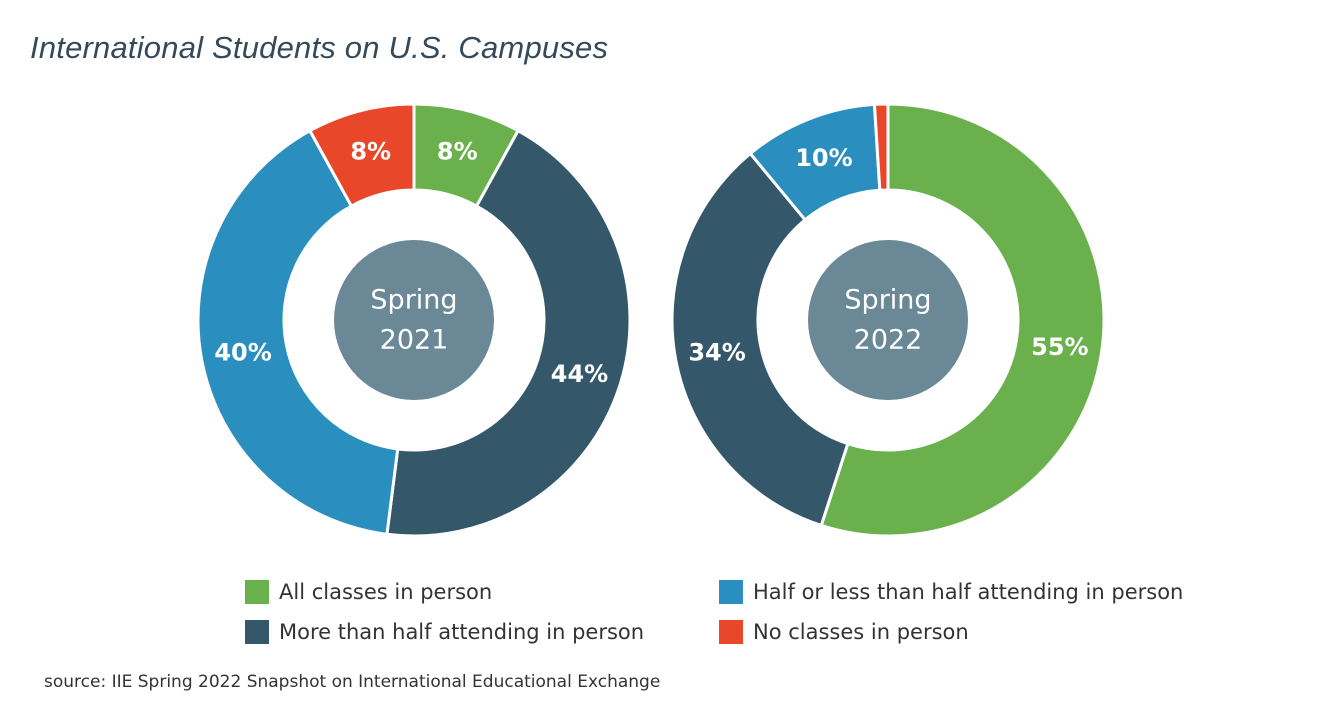 This screenshot has height=709, width=1335. I want to click on slice-label-all-classes-in-person: 55%, so click(1059, 347).